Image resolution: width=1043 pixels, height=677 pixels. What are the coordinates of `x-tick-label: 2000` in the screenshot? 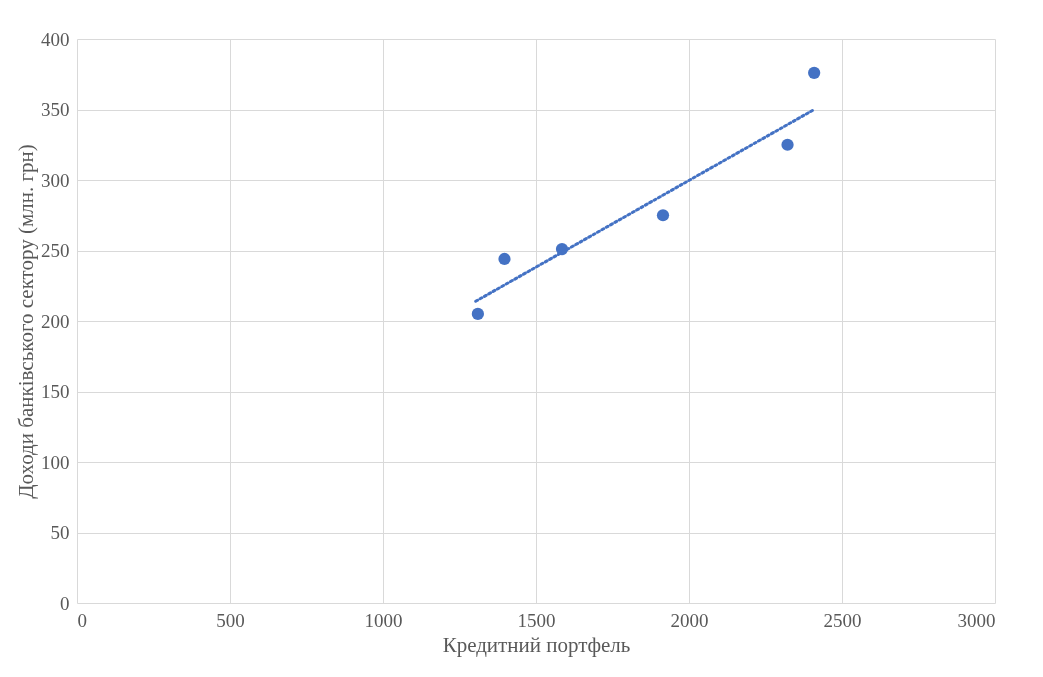 It's located at (689, 620).